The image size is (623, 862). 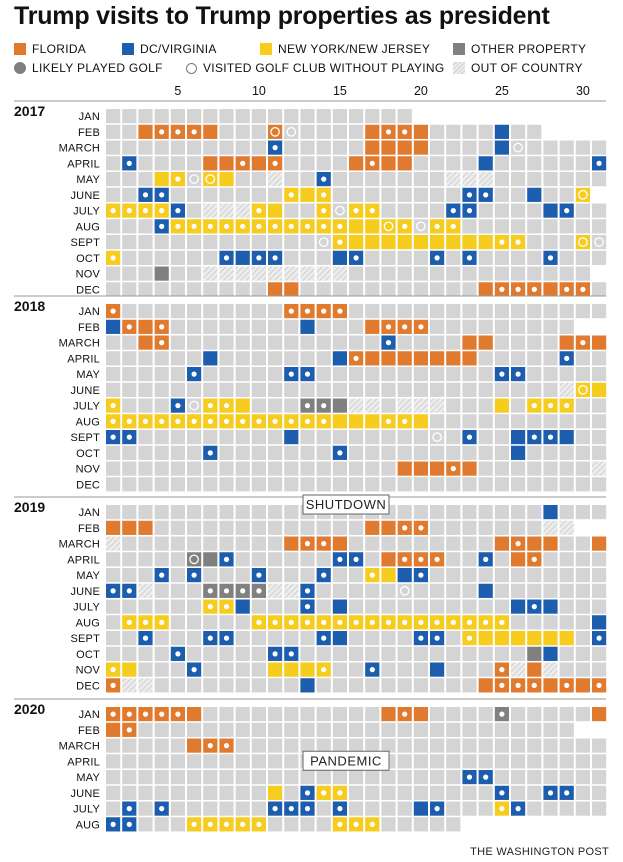 What do you see at coordinates (20, 49) in the screenshot?
I see `legend-swatch` at bounding box center [20, 49].